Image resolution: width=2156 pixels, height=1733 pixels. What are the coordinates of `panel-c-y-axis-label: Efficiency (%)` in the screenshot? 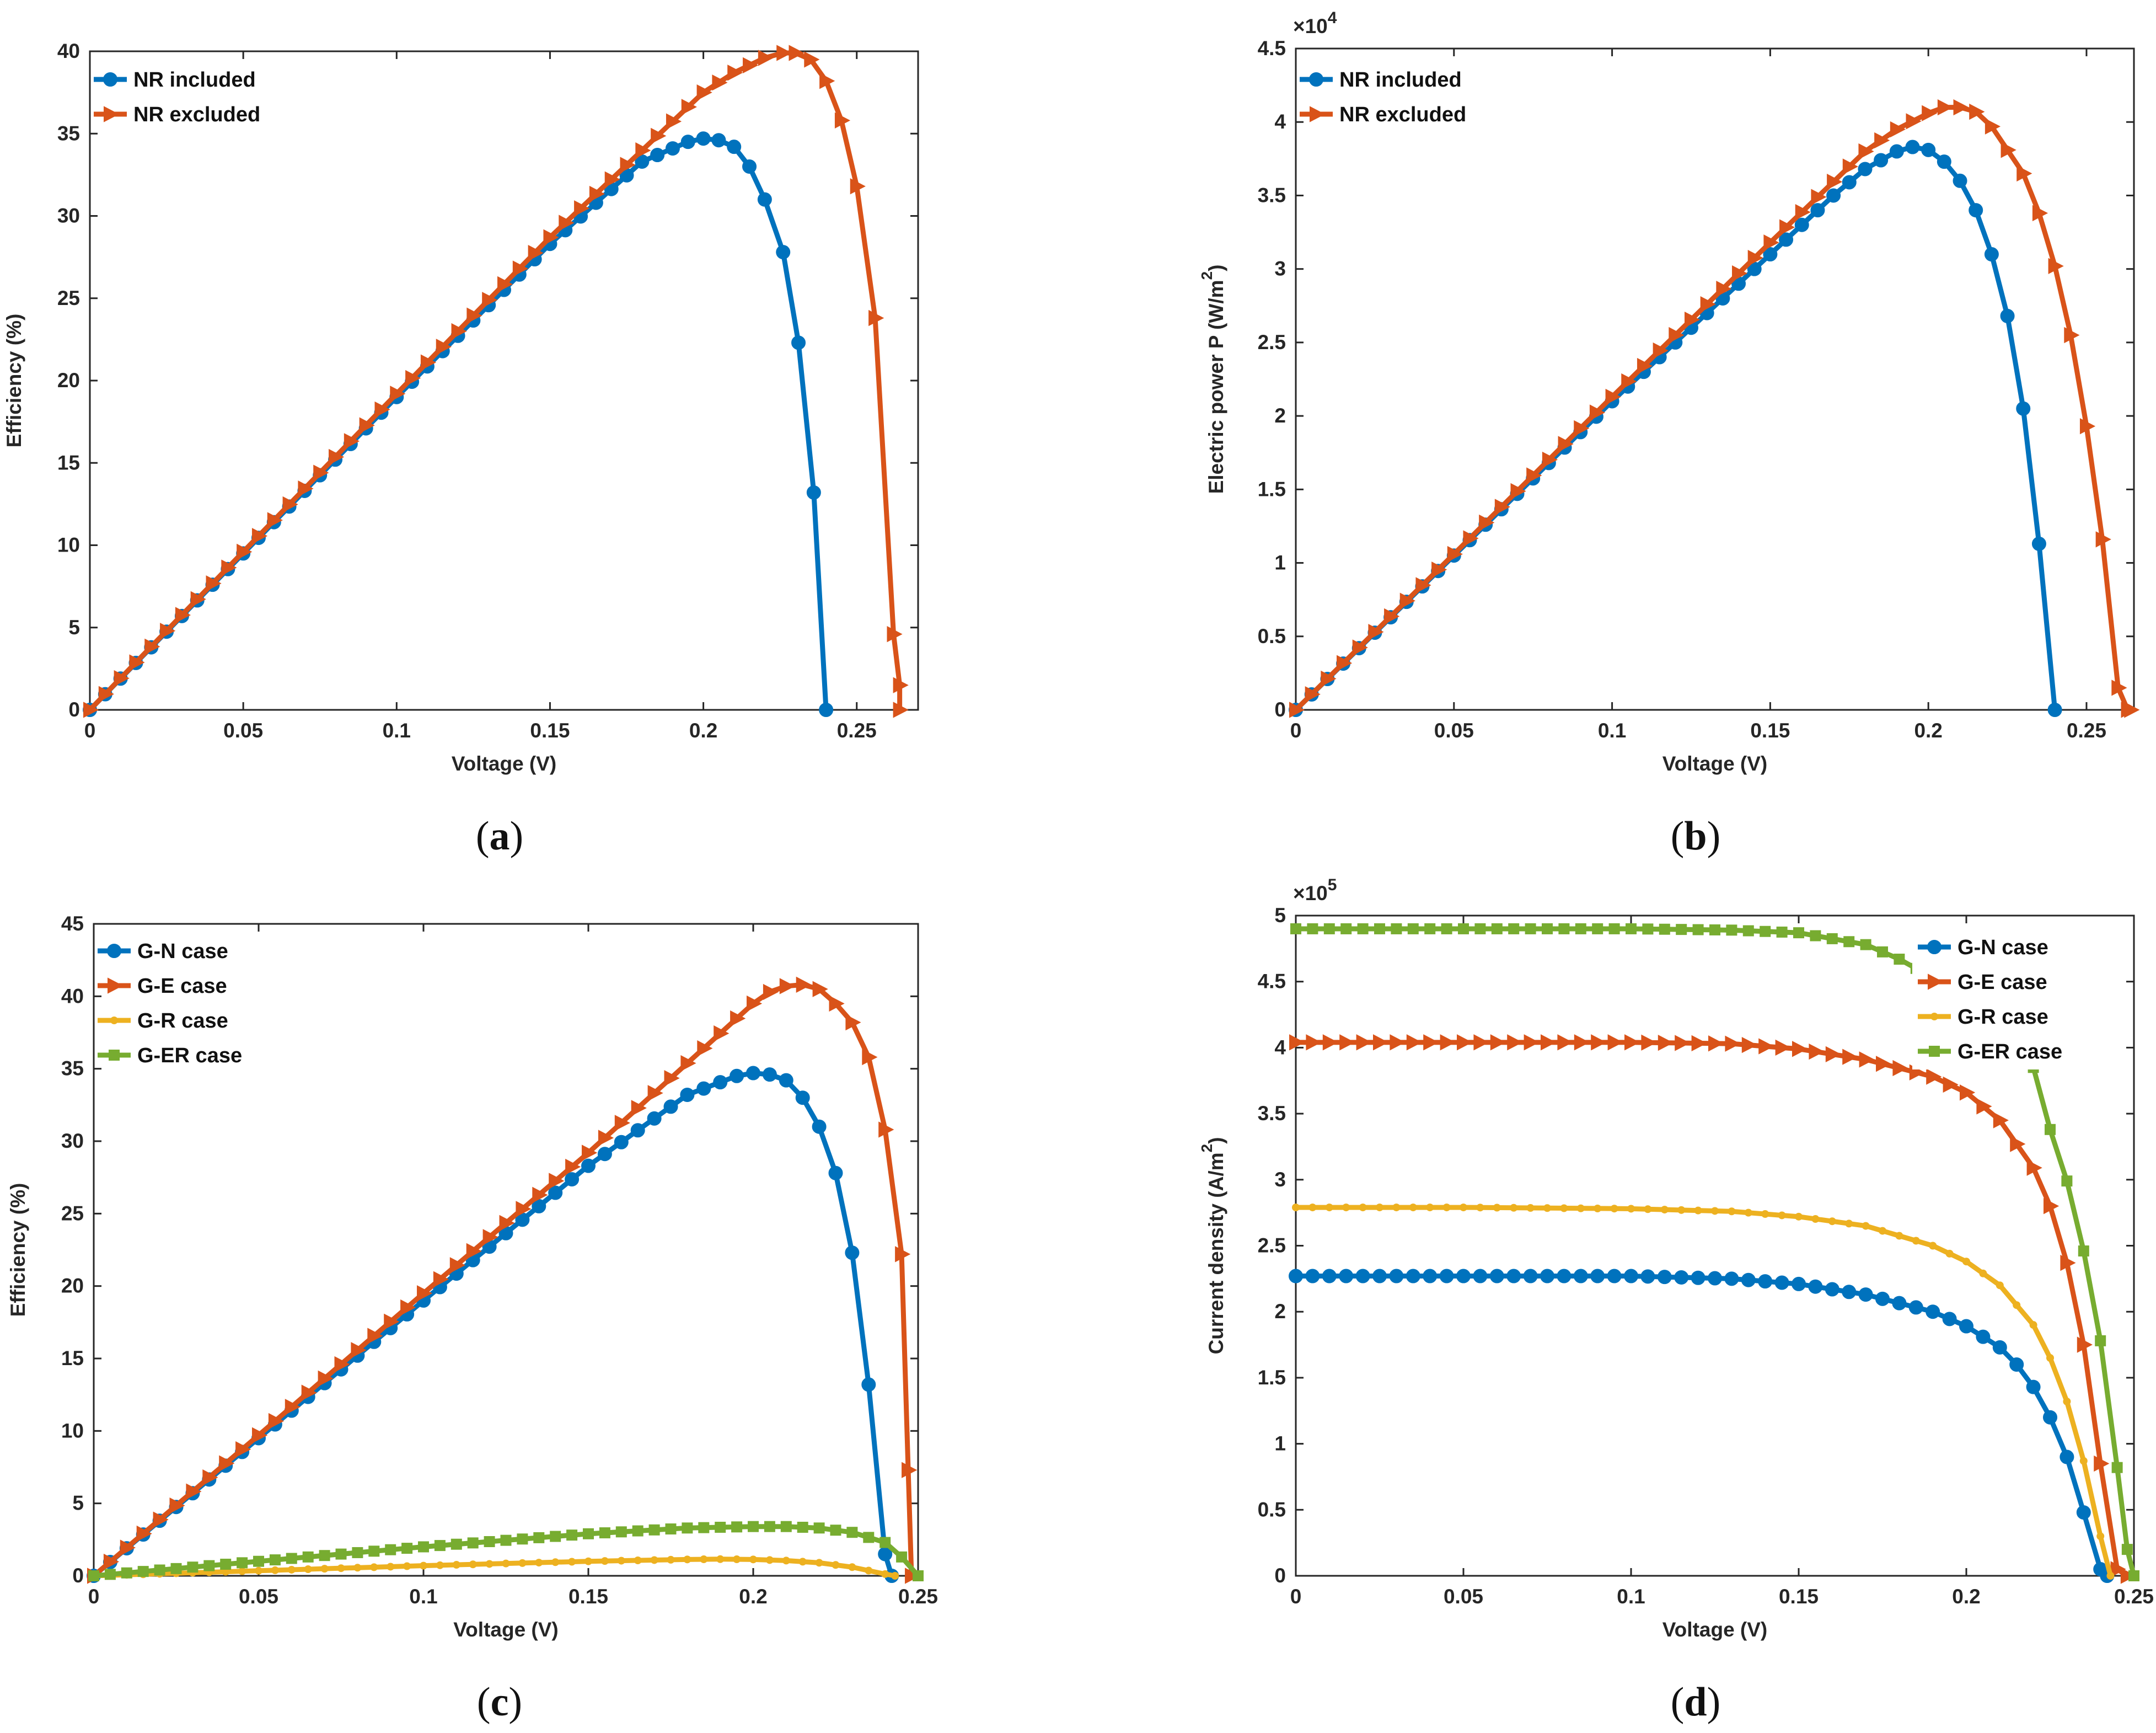 It's located at (18, 1250).